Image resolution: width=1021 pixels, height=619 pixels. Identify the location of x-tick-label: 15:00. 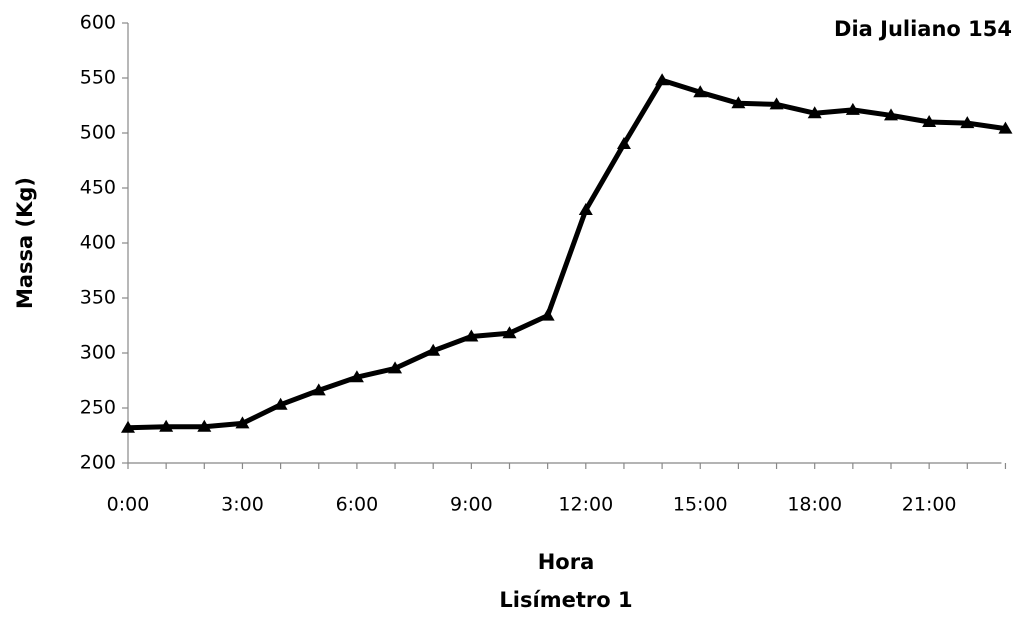
(700, 505).